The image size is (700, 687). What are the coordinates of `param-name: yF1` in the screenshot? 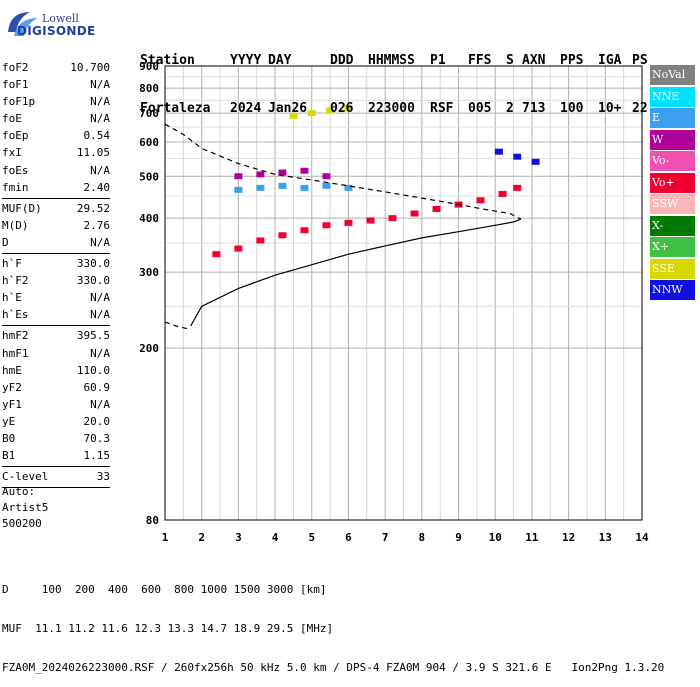 It's located at (12, 404).